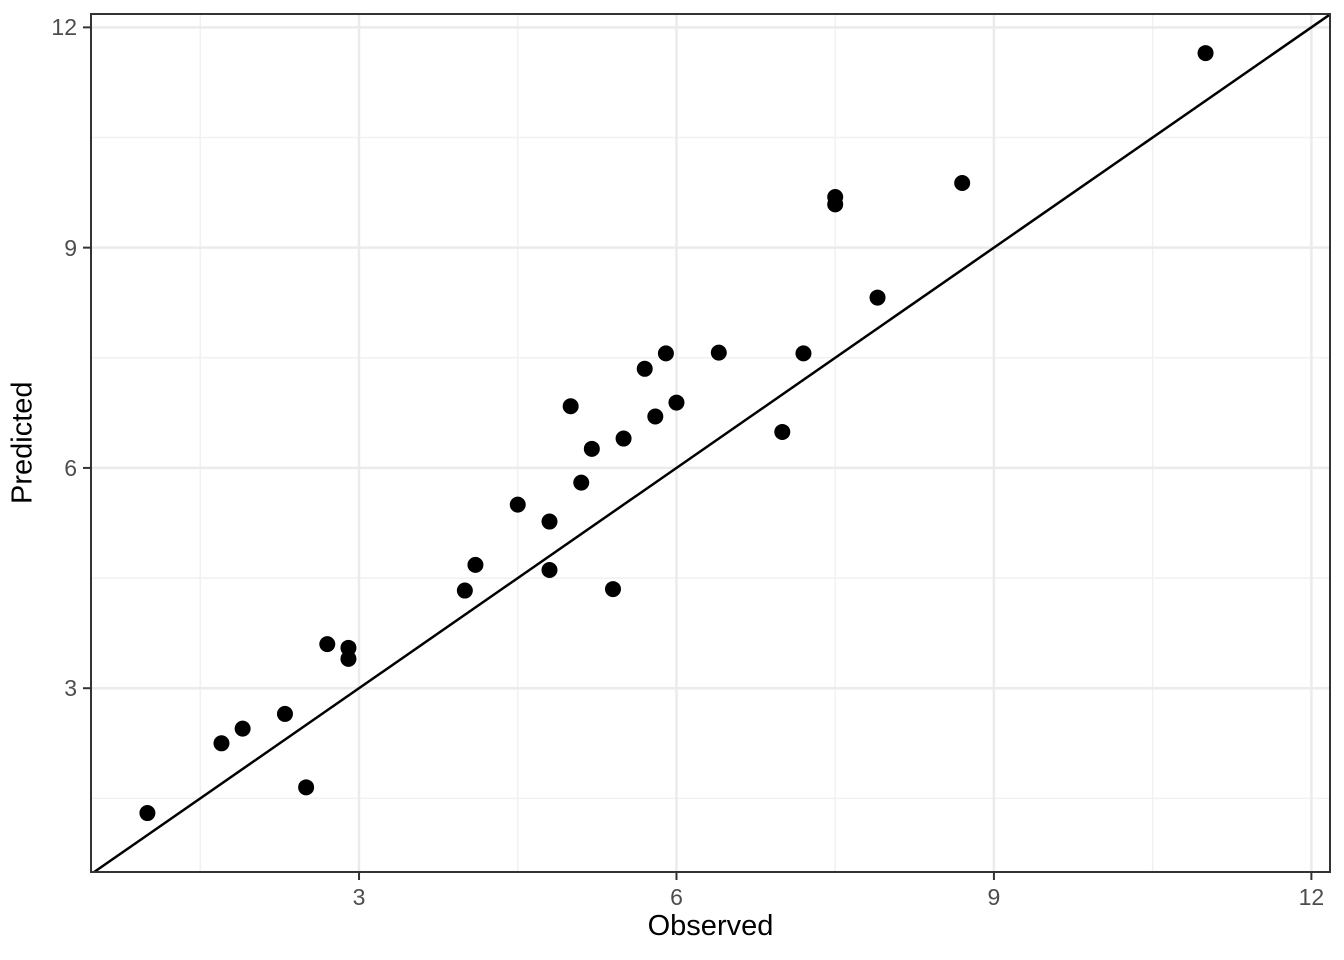 Image resolution: width=1344 pixels, height=960 pixels. I want to click on y-tick-label: 9, so click(70, 247).